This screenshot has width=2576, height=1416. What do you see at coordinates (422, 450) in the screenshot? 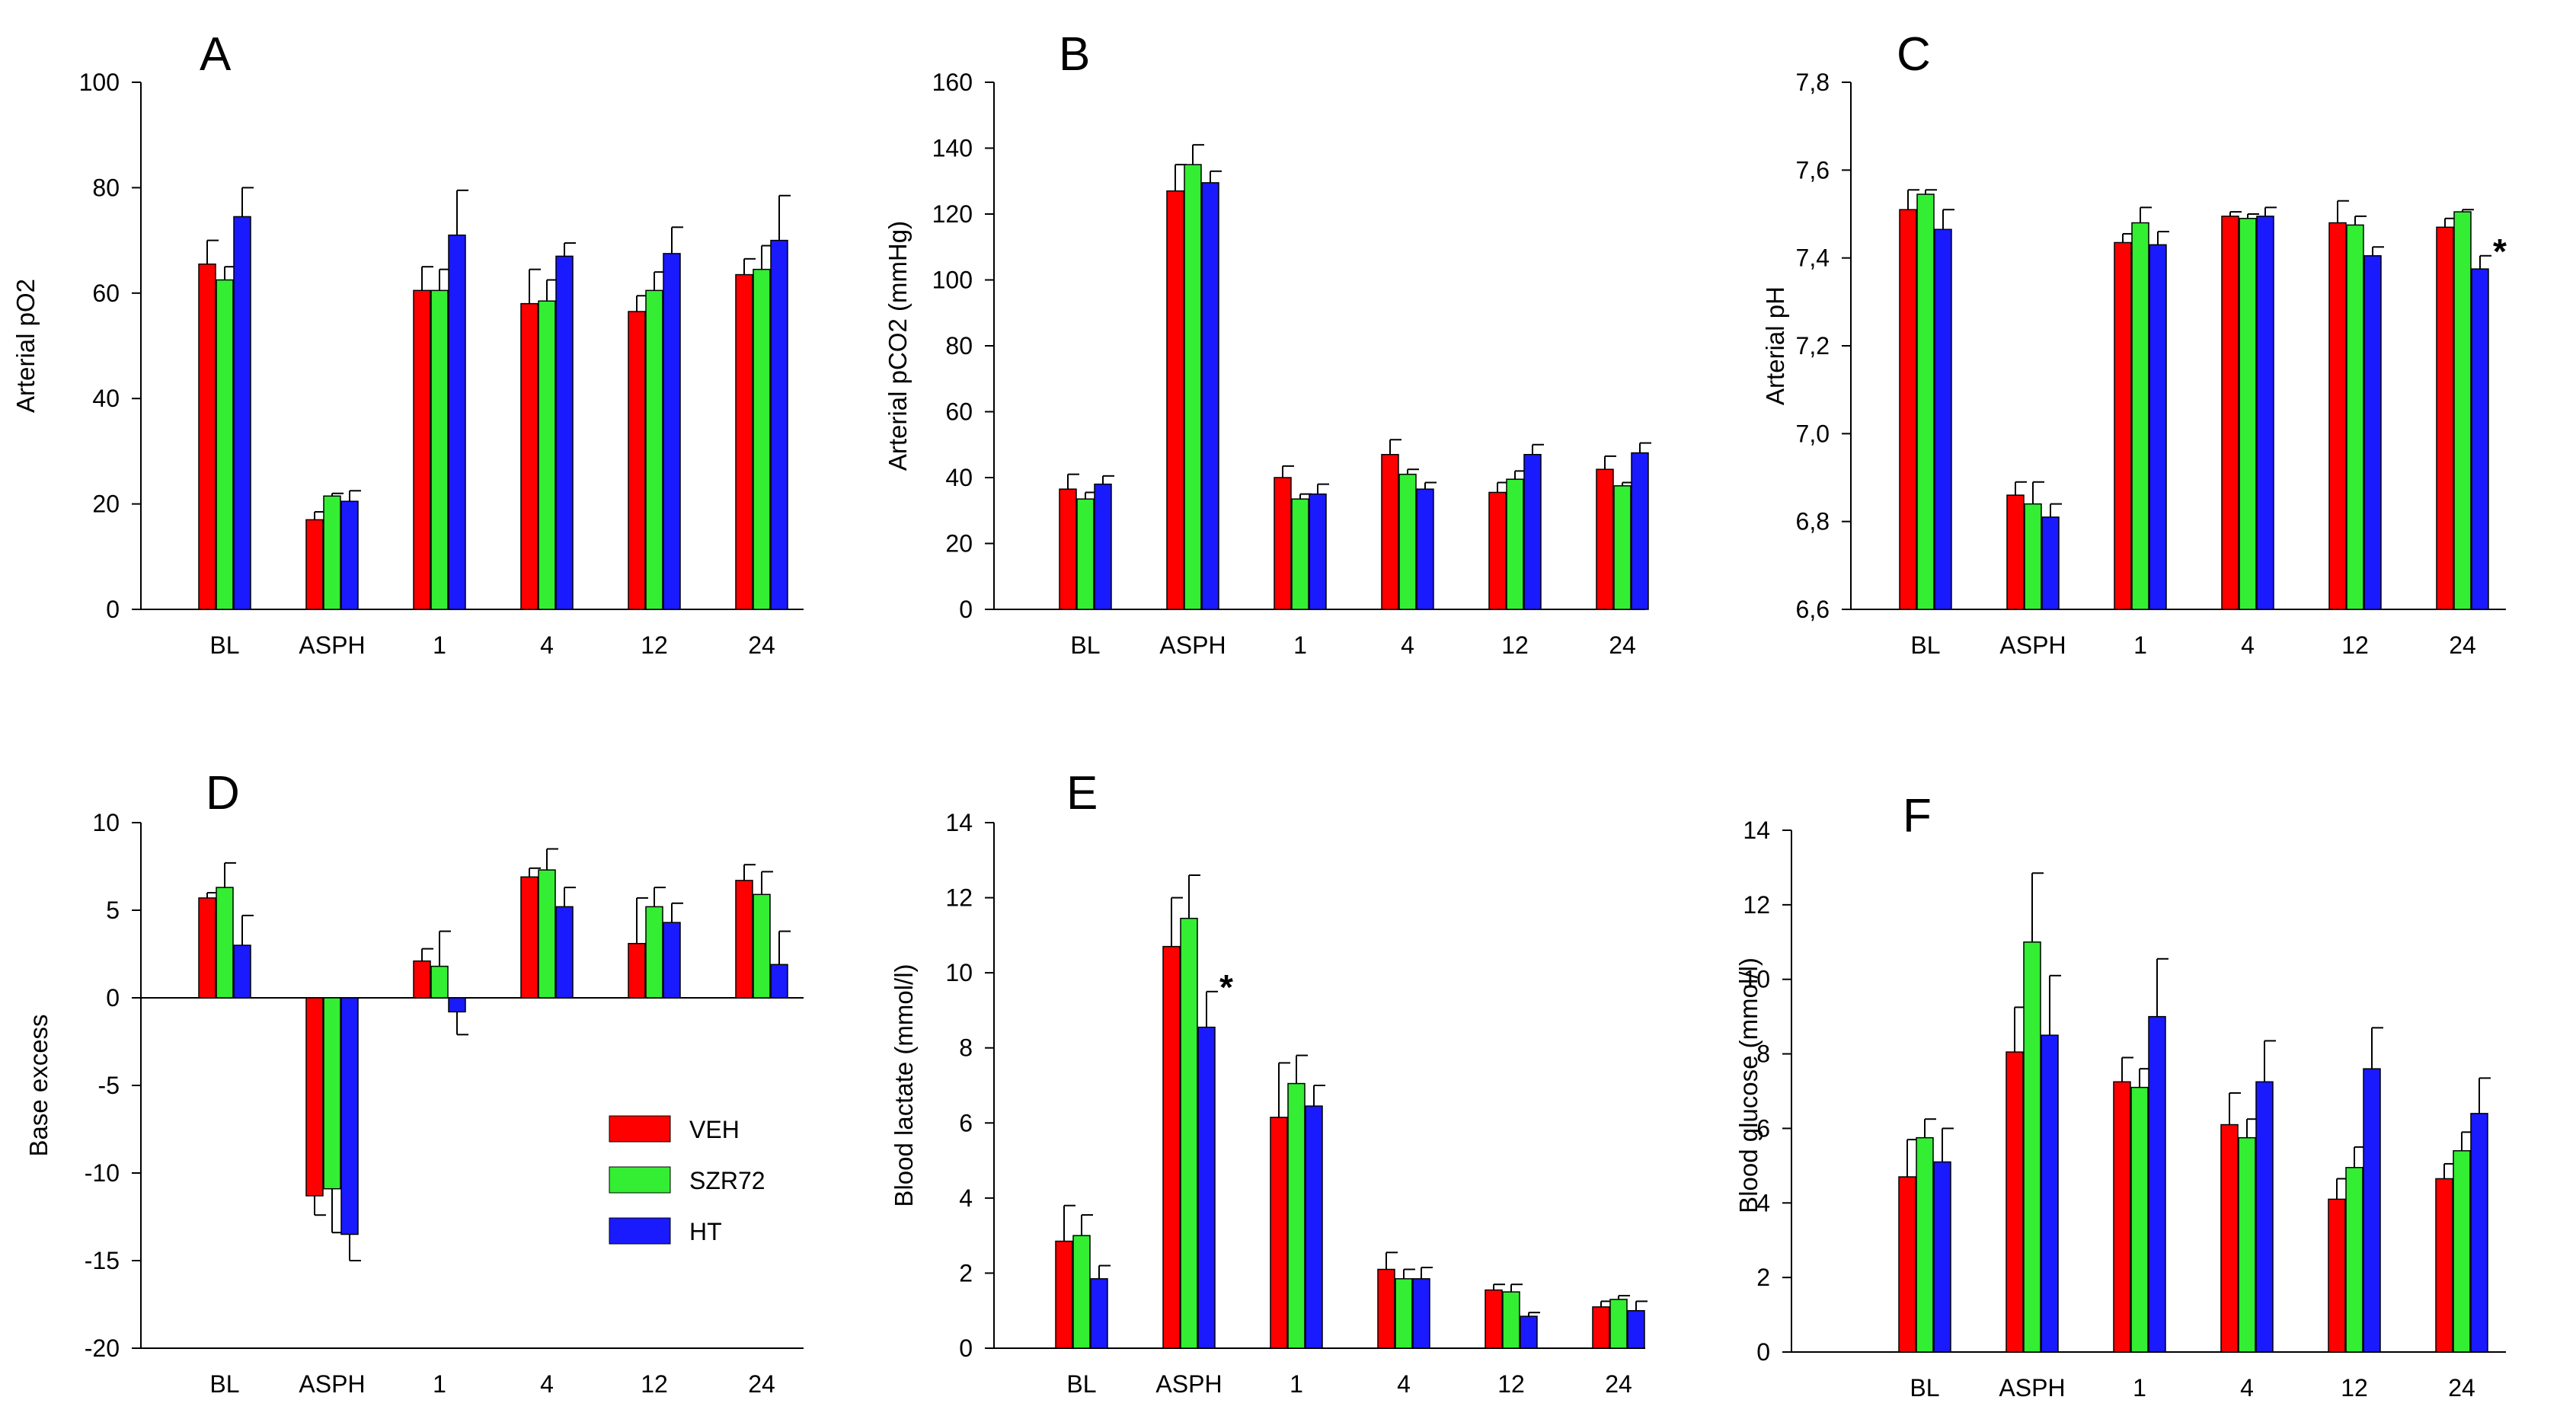
I see `bar-a-1-veh` at bounding box center [422, 450].